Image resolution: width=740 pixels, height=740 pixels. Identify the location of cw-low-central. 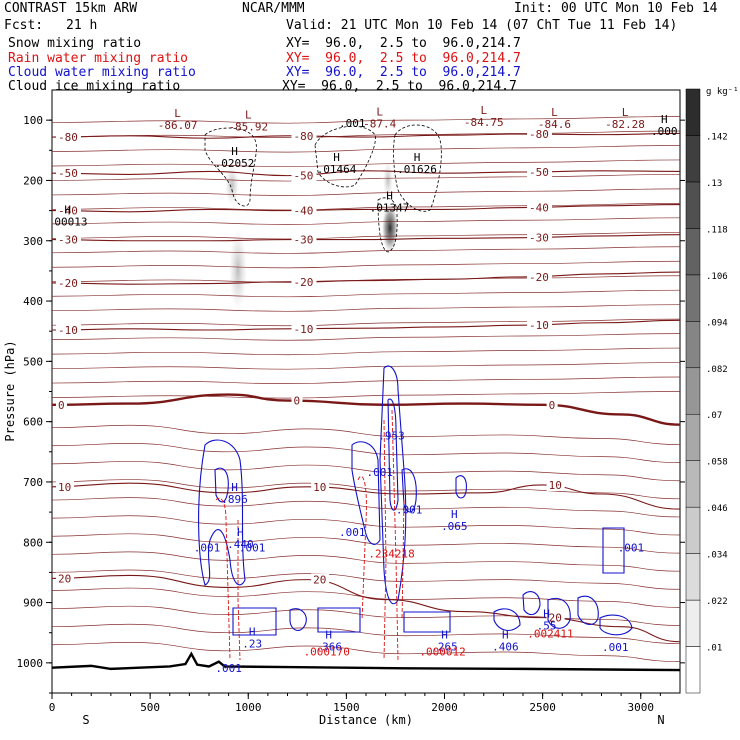
(339, 620).